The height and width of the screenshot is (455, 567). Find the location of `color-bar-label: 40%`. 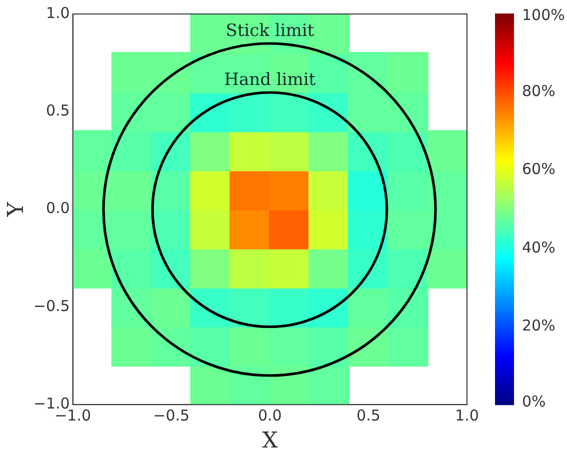

color-bar-label: 40% is located at coordinates (539, 247).